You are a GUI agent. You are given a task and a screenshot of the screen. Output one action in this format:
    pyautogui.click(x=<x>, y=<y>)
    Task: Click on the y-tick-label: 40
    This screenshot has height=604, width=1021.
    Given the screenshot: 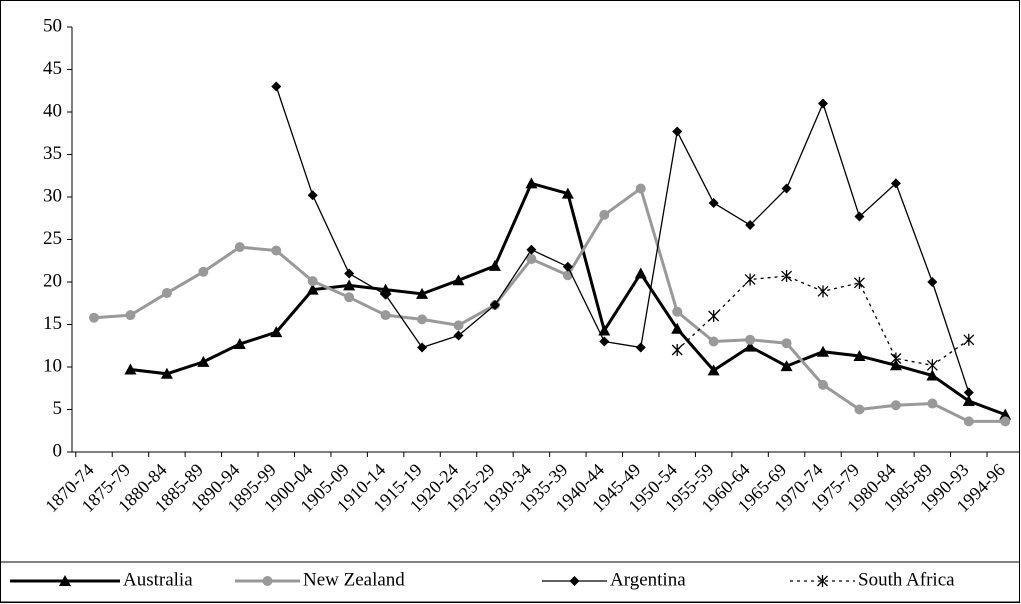 What is the action you would take?
    pyautogui.click(x=52, y=110)
    